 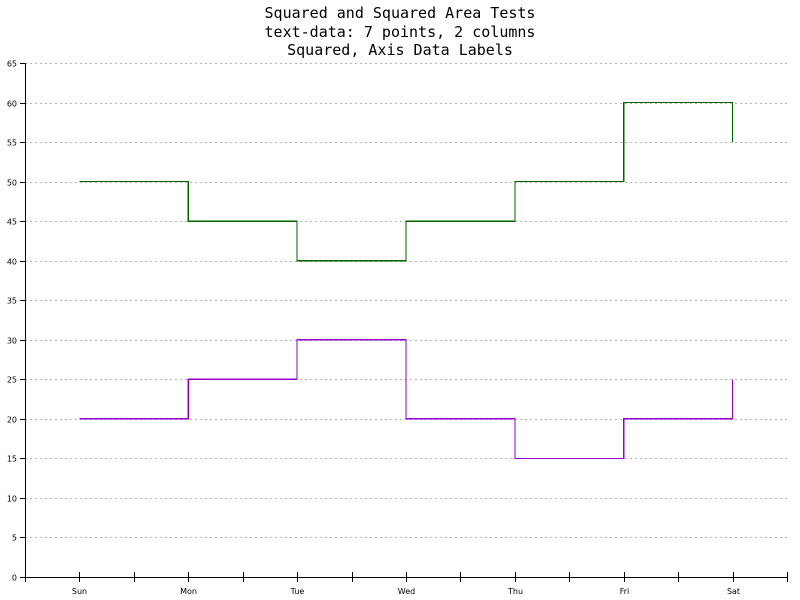 I want to click on y-tick-label: 10, so click(x=12, y=499).